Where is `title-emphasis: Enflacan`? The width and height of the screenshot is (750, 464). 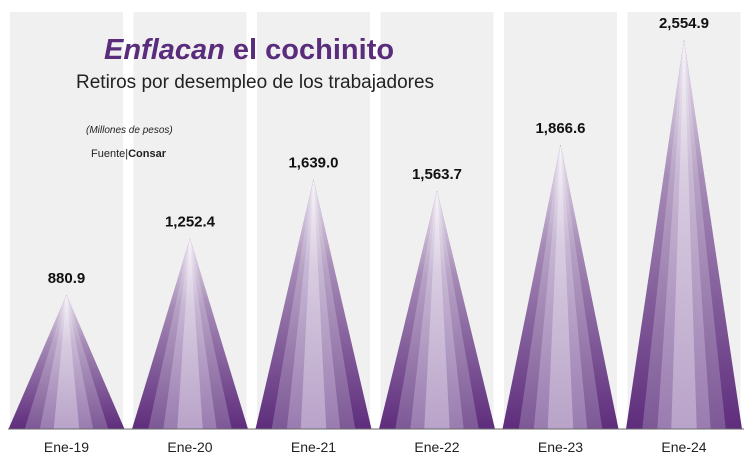
title-emphasis: Enflacan is located at coordinates (164, 50).